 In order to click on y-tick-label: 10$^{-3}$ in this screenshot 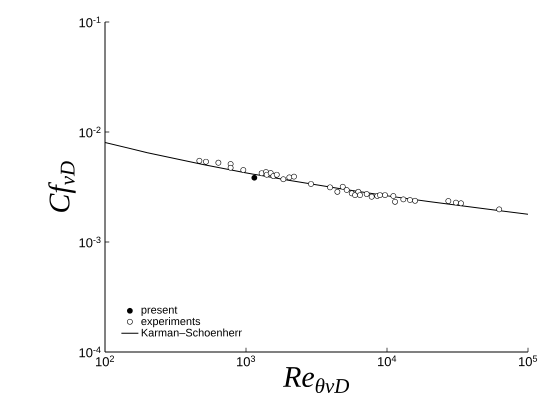, I will do `click(90, 242)`.